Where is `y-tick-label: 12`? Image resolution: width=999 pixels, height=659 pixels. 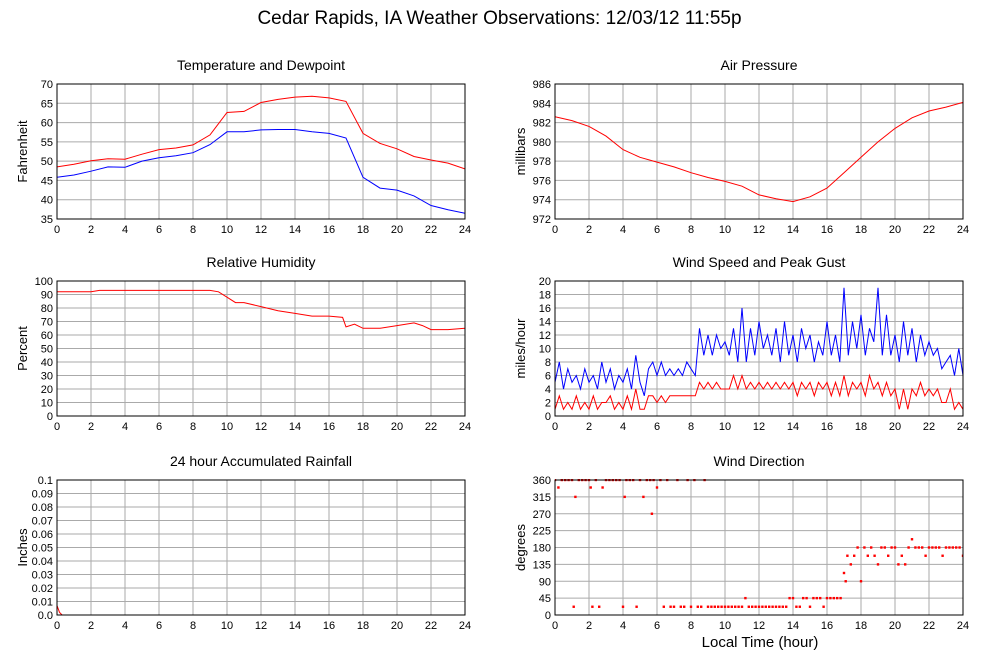
y-tick-label: 12 is located at coordinates (545, 336).